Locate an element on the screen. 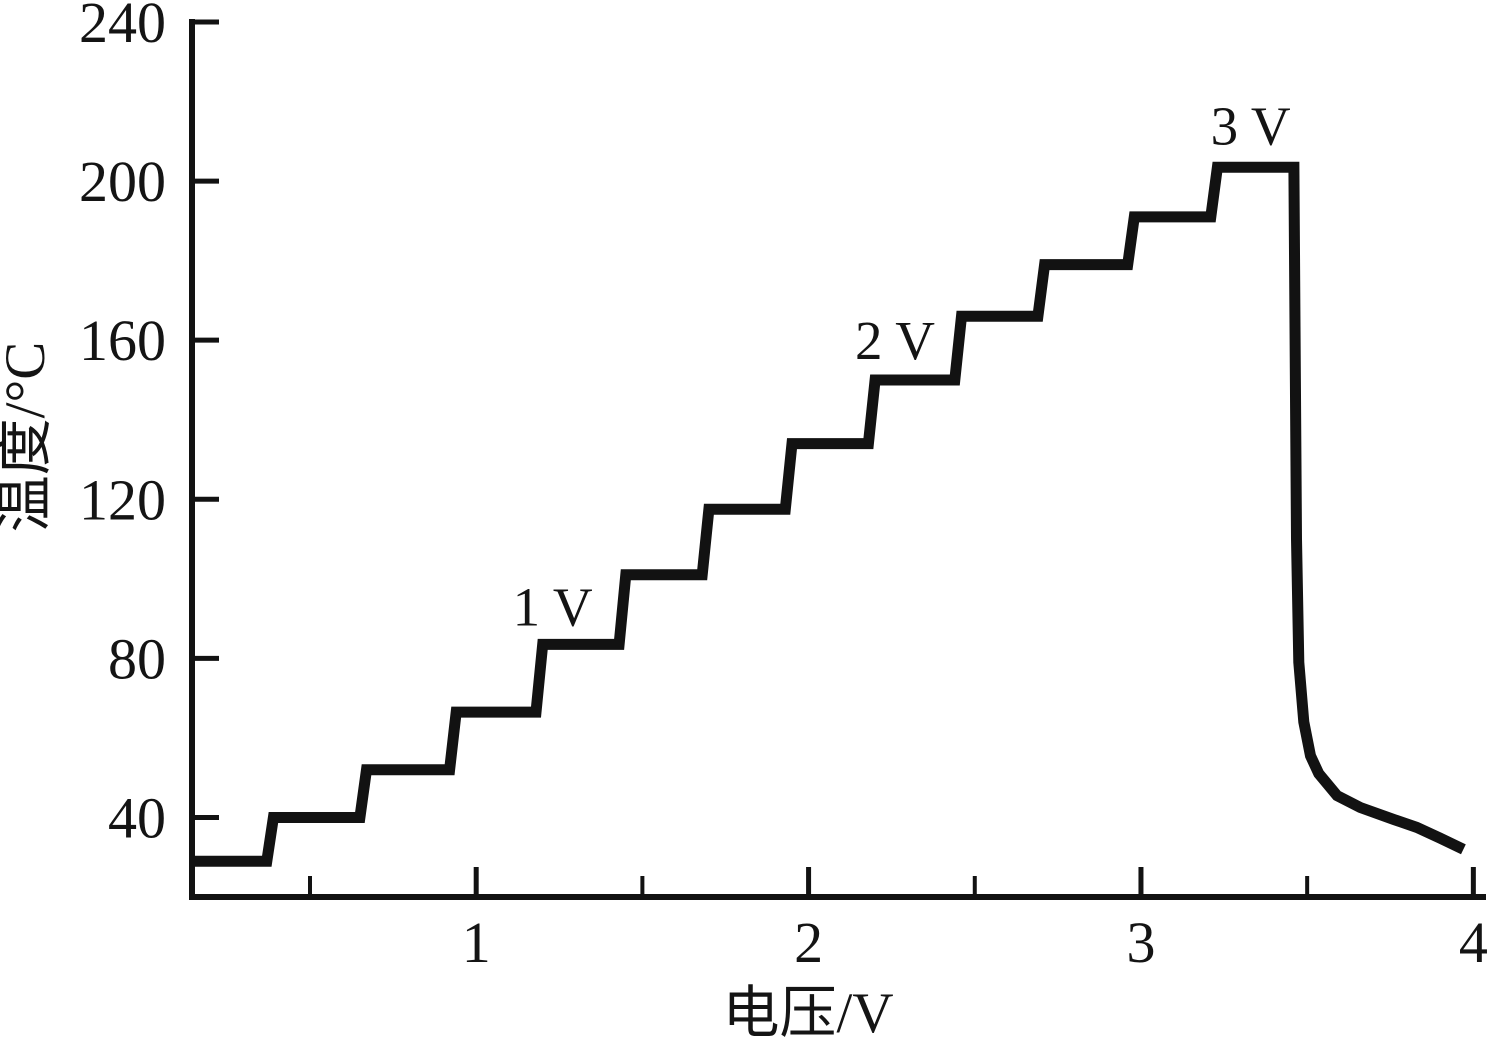 This screenshot has height=1045, width=1500. x-tick-label: 2 is located at coordinates (808, 942).